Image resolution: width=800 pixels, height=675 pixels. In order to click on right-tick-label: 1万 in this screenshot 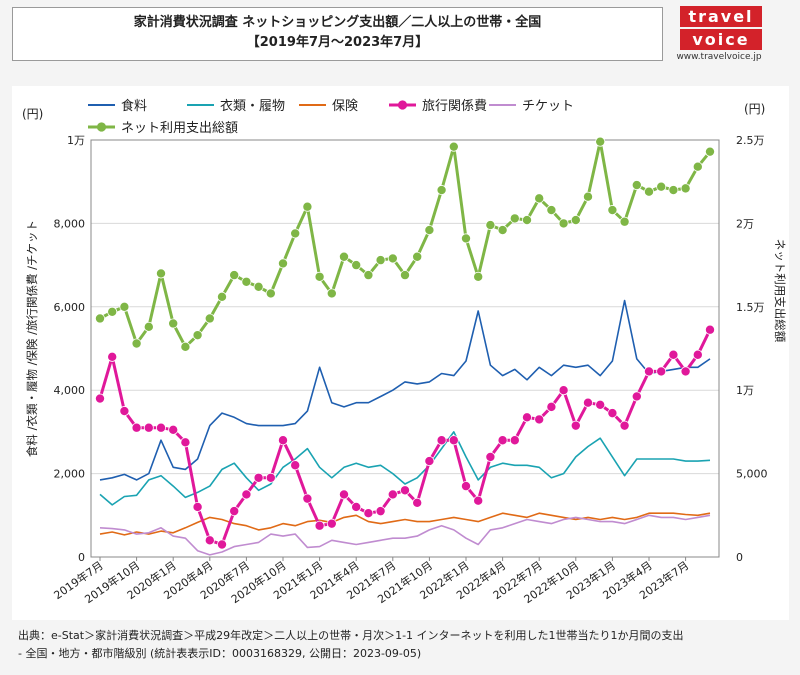, I will do `click(745, 390)`.